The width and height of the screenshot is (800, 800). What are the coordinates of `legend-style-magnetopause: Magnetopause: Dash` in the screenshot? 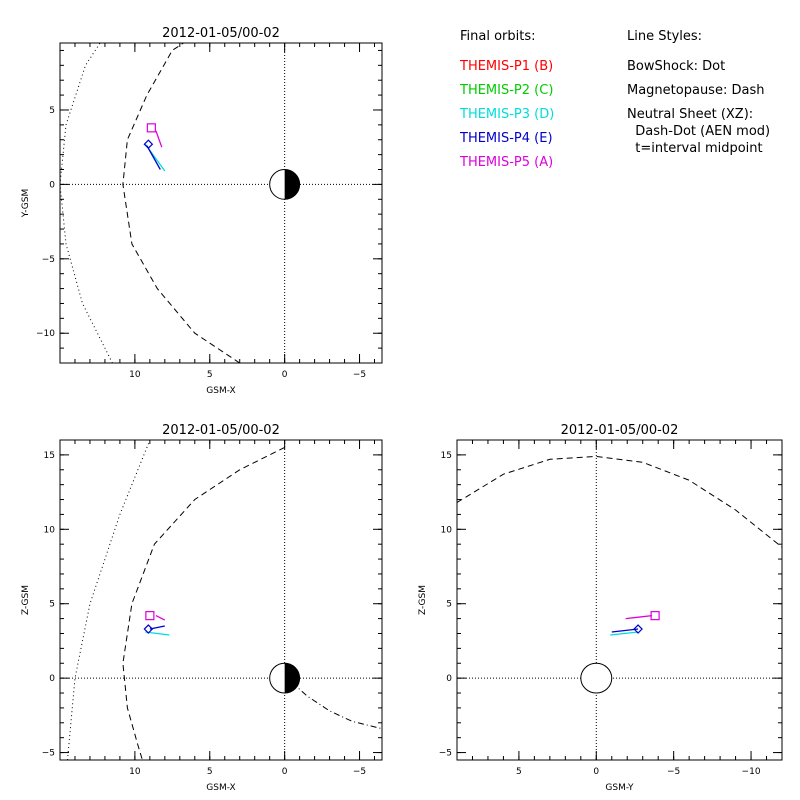 It's located at (695, 90).